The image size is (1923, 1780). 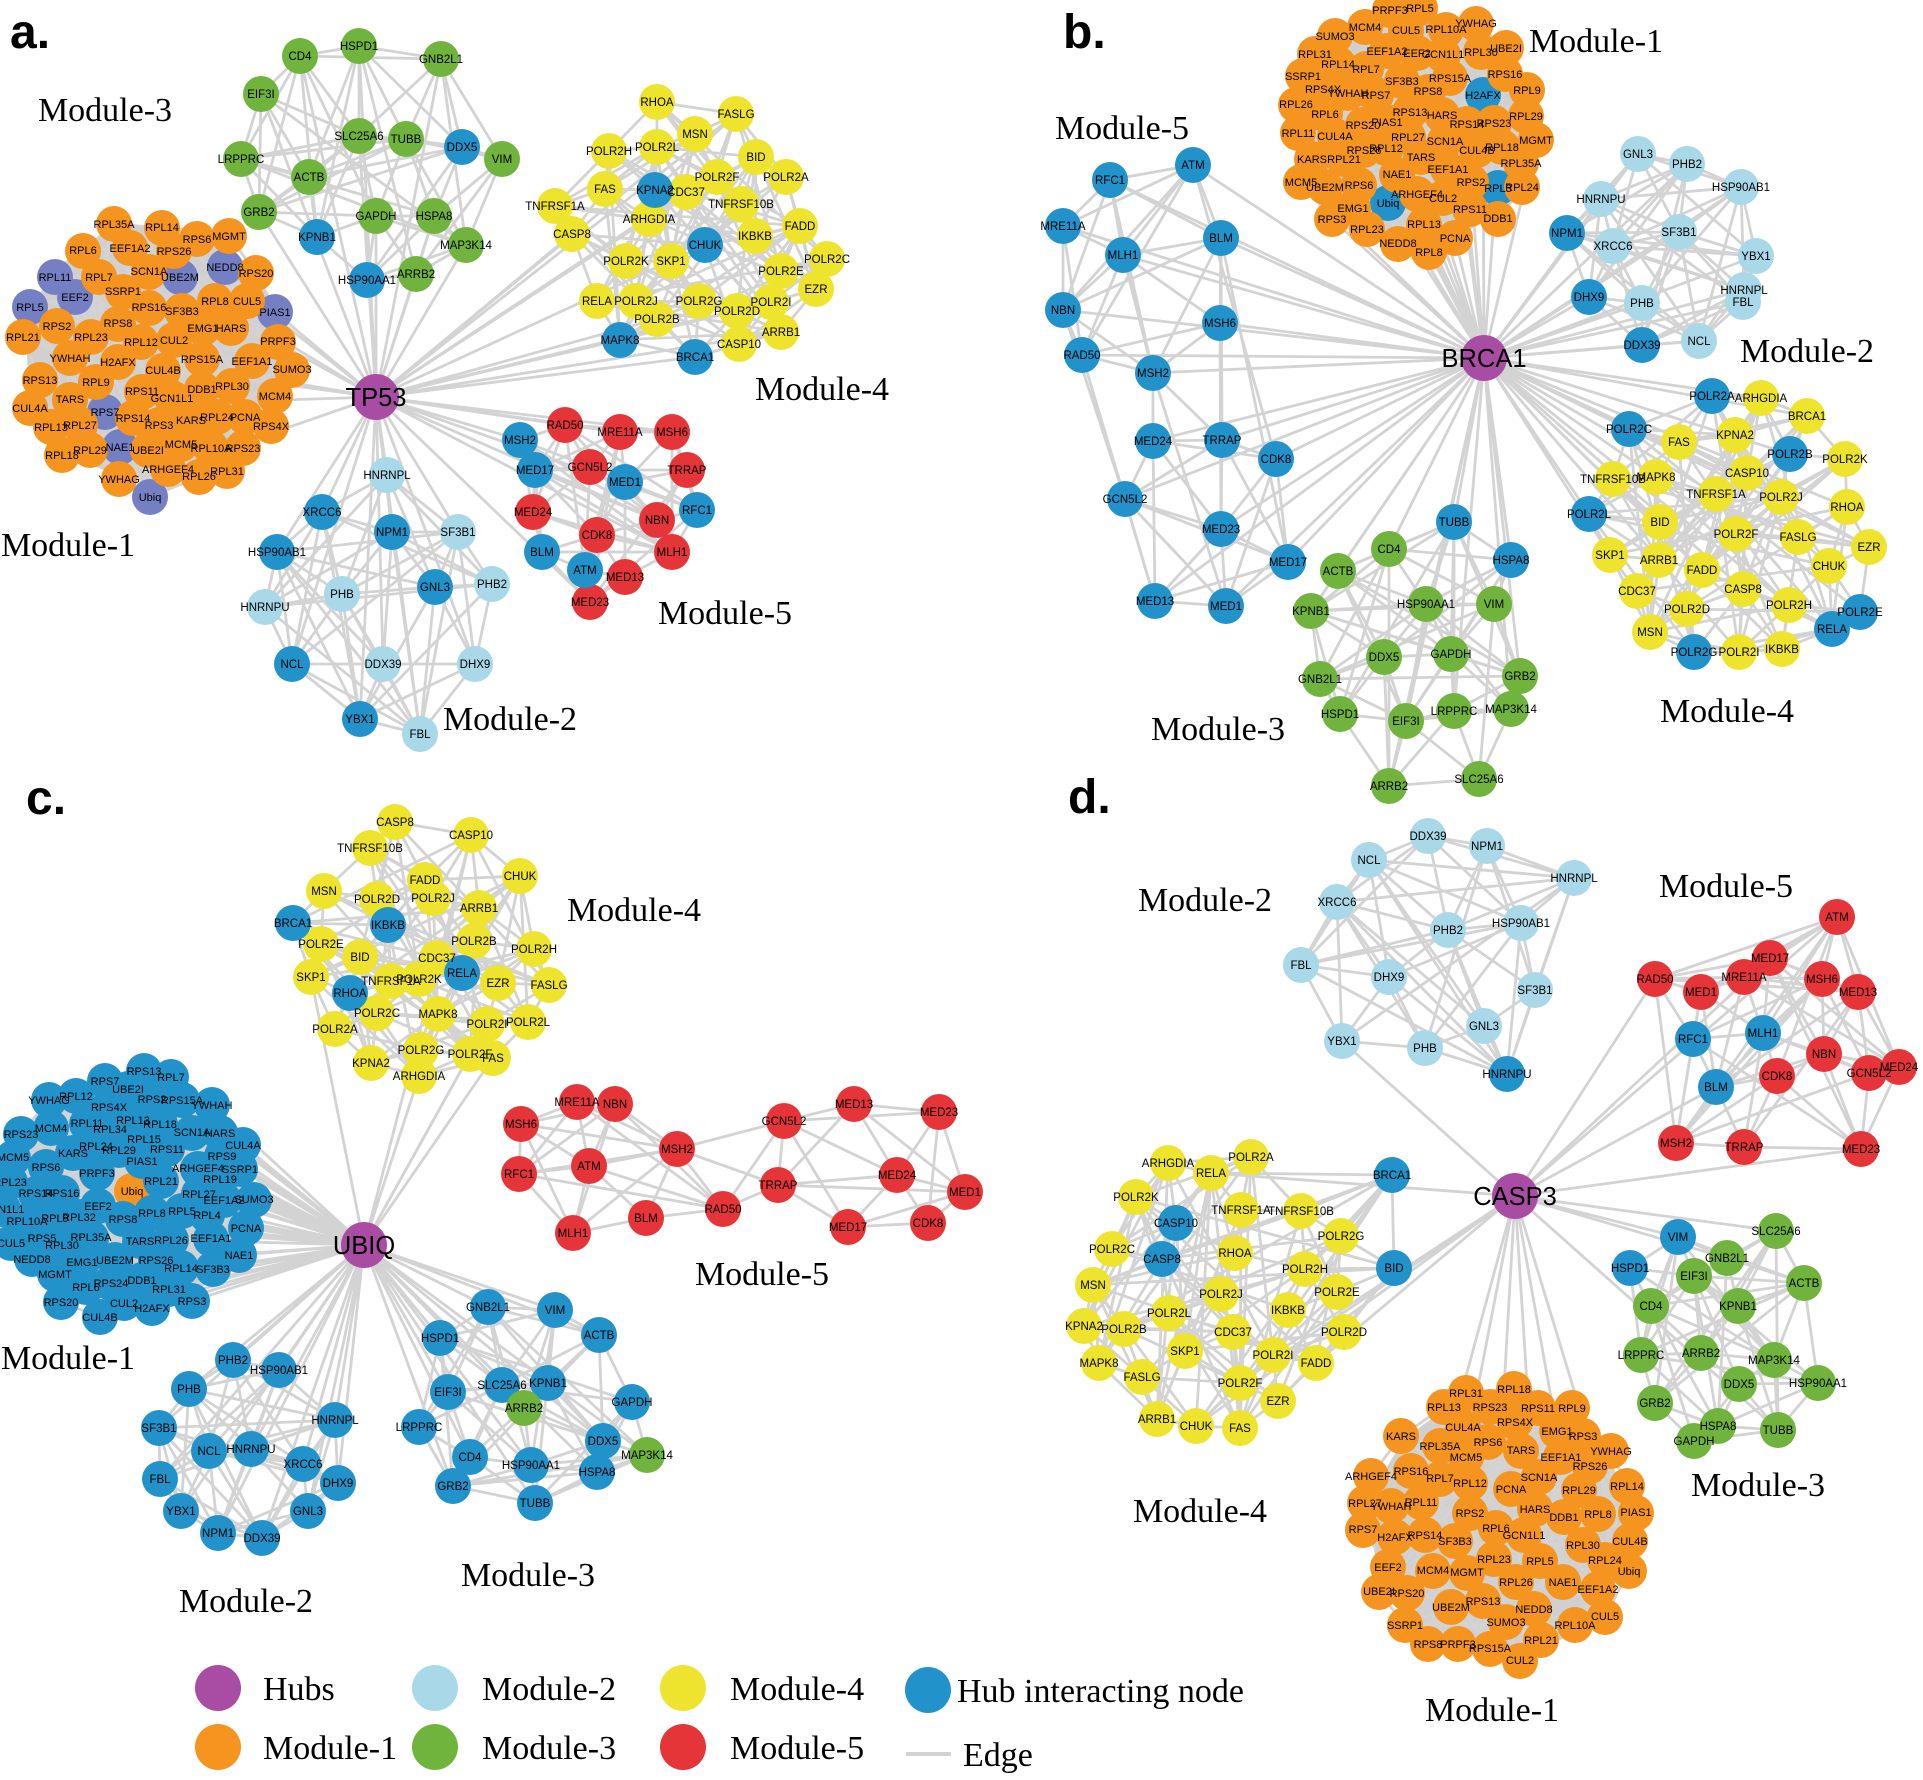 I want to click on svg-text: POLR2C, so click(x=1629, y=430).